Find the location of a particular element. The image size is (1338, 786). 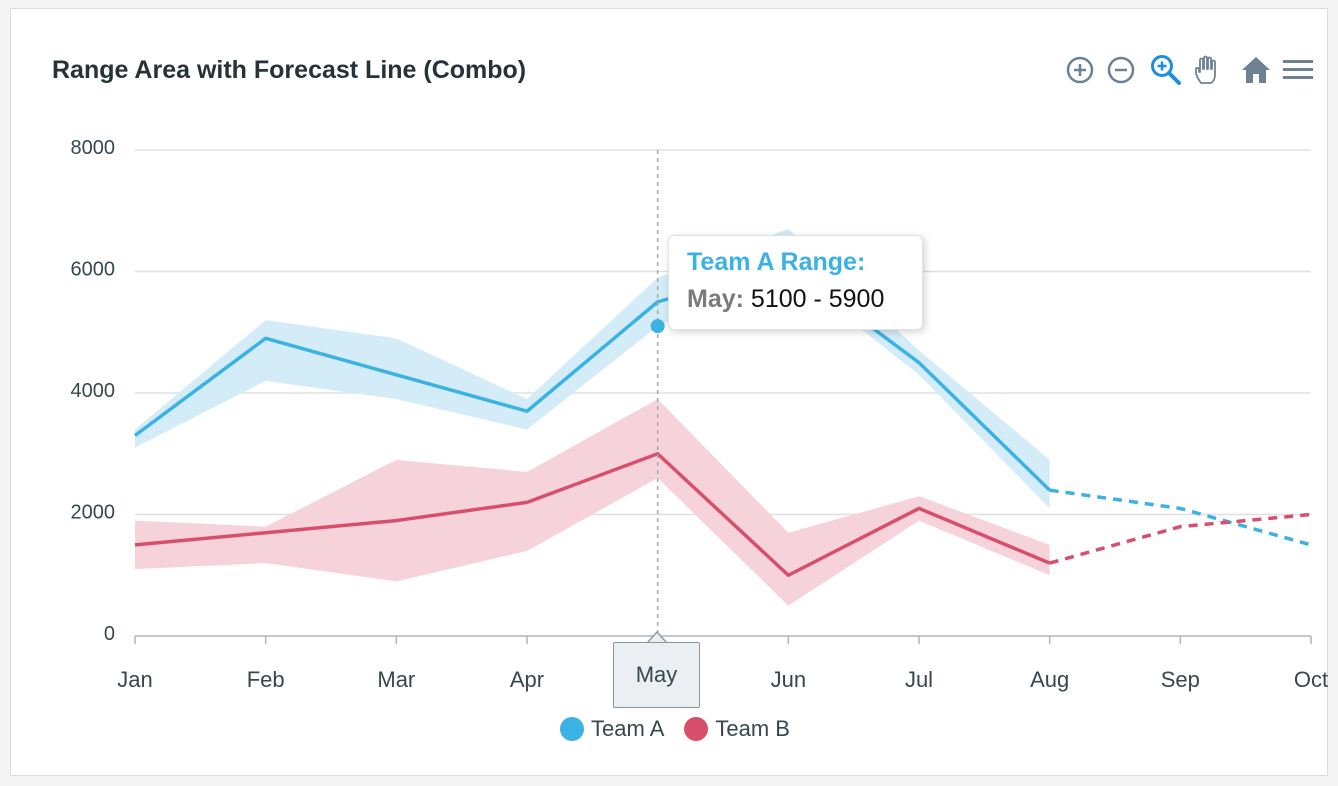

legend-marker-team-b is located at coordinates (696, 729).